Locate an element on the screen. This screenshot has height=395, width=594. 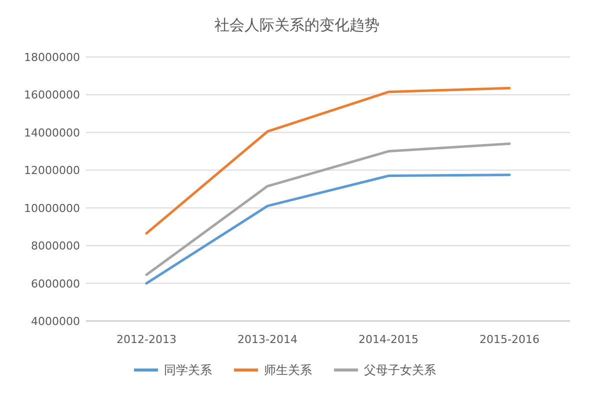
y-tick-label: 14000000 is located at coordinates (52, 133).